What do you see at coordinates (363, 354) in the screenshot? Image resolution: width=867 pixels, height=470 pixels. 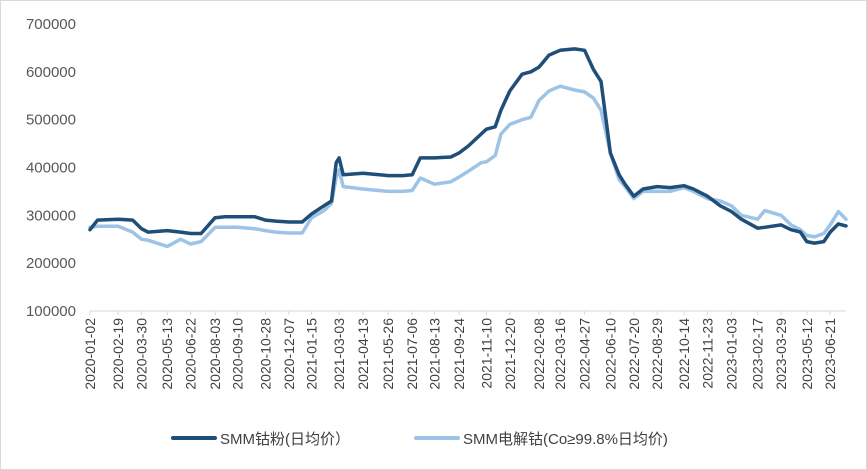 I see `x-tick-label: 2021-04-13` at bounding box center [363, 354].